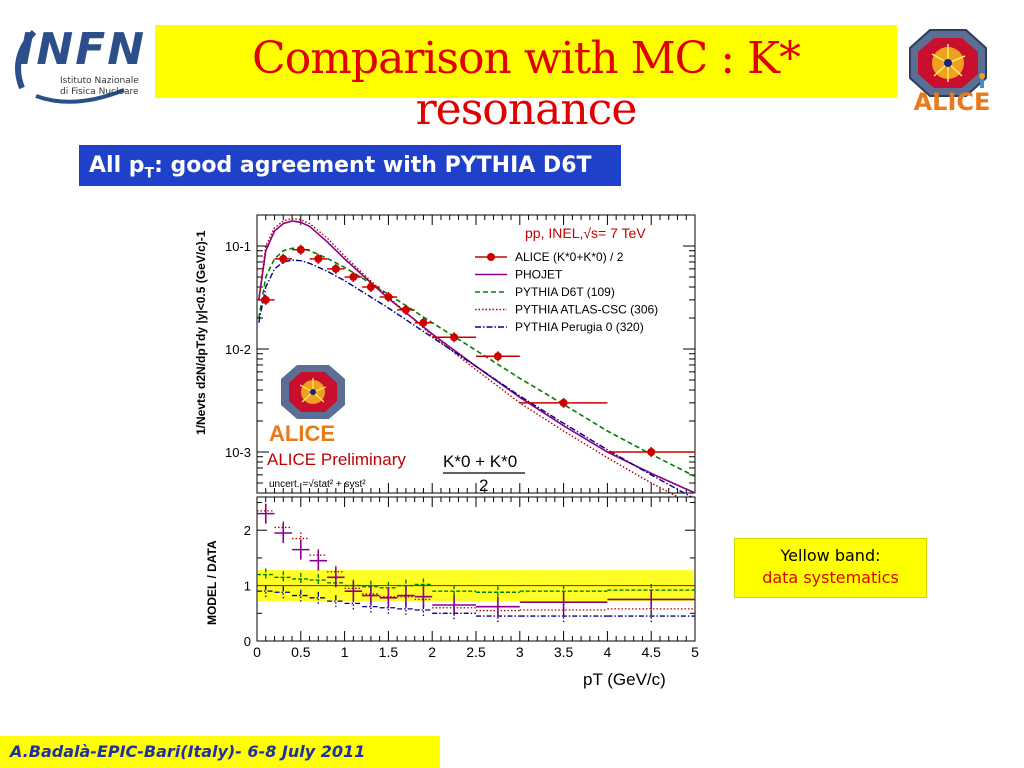 This screenshot has width=1024, height=768. What do you see at coordinates (313, 392) in the screenshot?
I see `plot-alice-logo-icon` at bounding box center [313, 392].